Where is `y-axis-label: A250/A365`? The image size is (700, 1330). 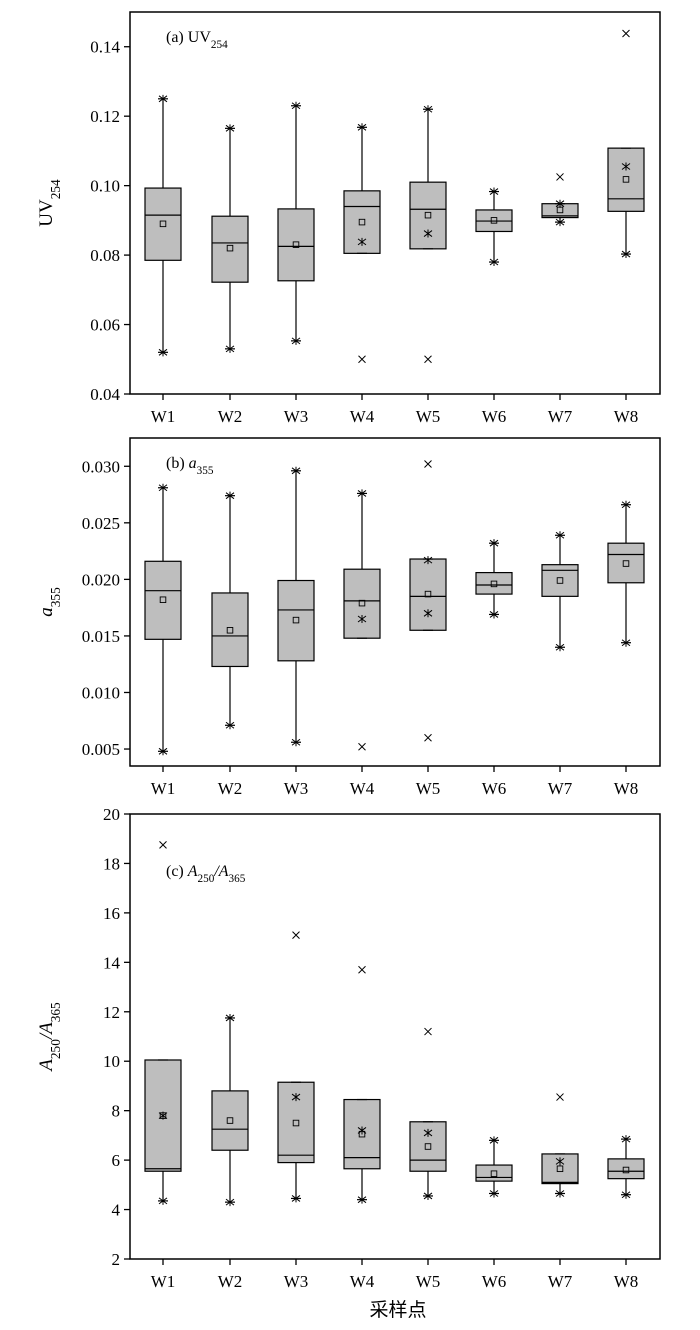
y-axis-label: A250/A365 is located at coordinates (49, 1037).